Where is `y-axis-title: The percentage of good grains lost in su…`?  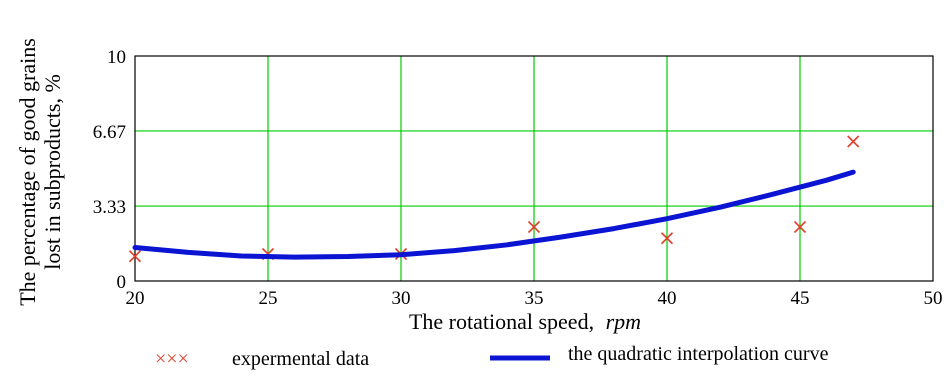
y-axis-title: The percentage of good grains lost in su… is located at coordinates (40, 172).